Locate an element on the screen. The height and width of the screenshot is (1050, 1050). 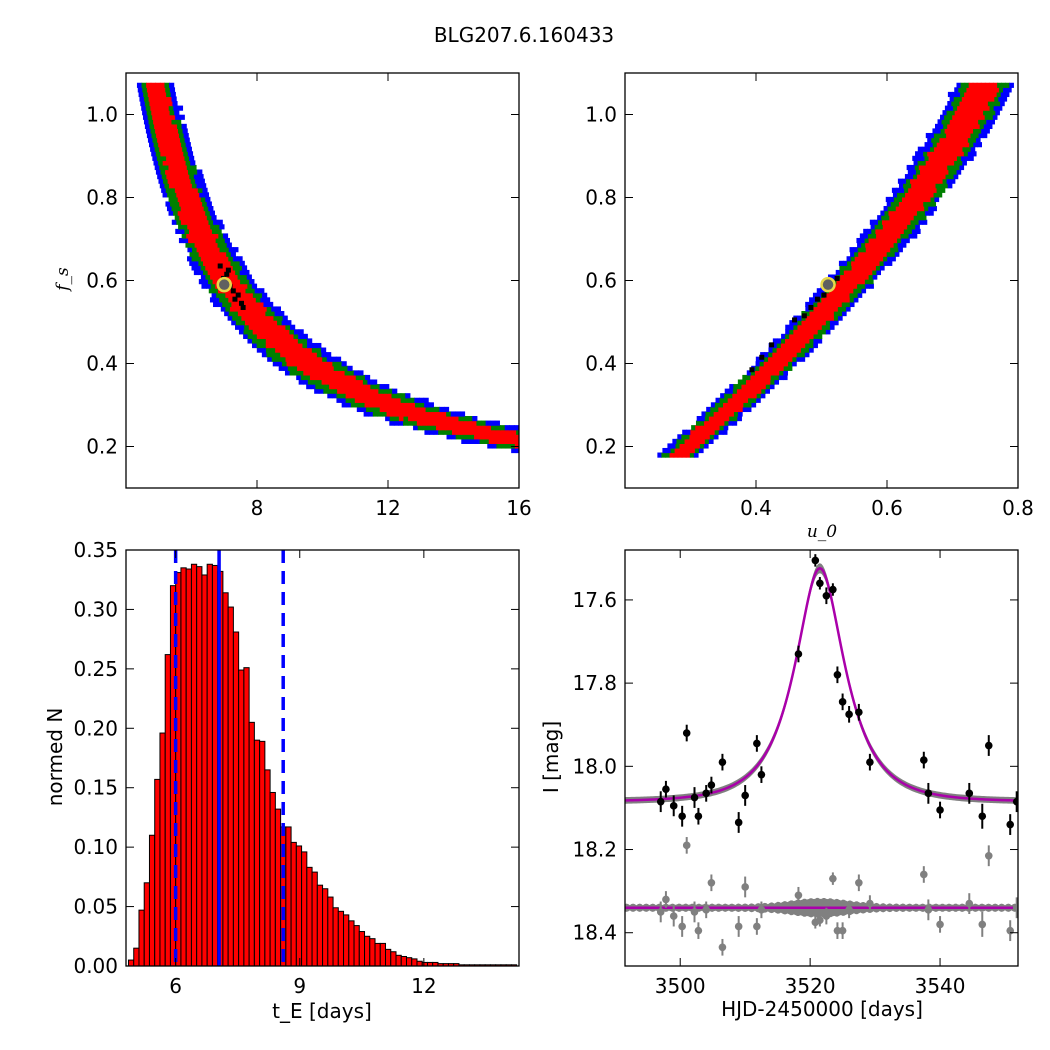
x-tick-label: 3520 is located at coordinates (810, 986).